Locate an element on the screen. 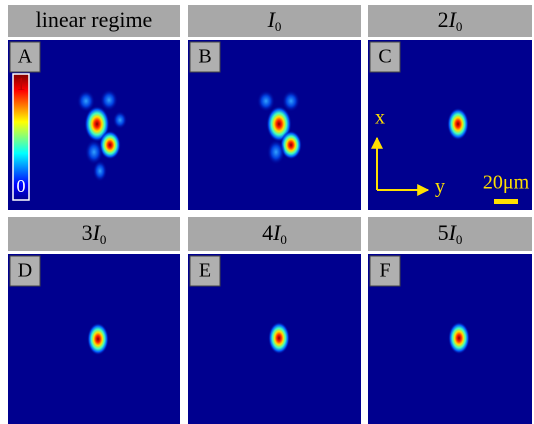 This screenshot has height=424, width=534. panel-label: B is located at coordinates (204, 57).